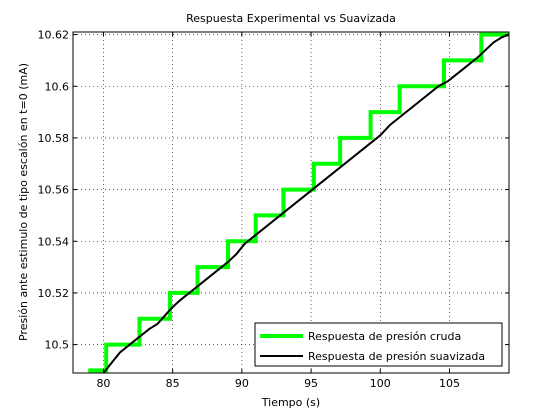  Describe the element at coordinates (54, 293) in the screenshot. I see `y-tick-label: 10.52` at that location.